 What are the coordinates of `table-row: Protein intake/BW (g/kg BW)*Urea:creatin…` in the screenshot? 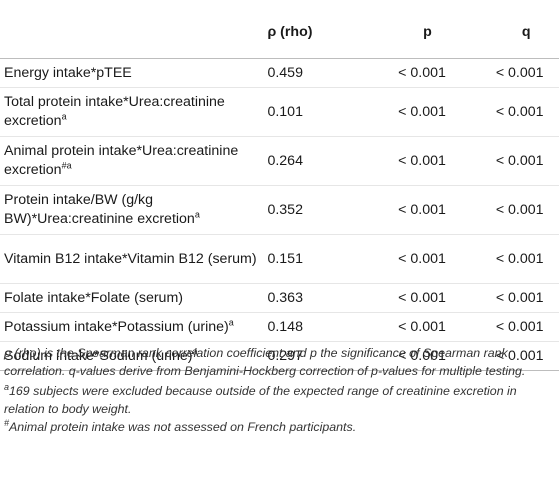 It's located at (279, 210).